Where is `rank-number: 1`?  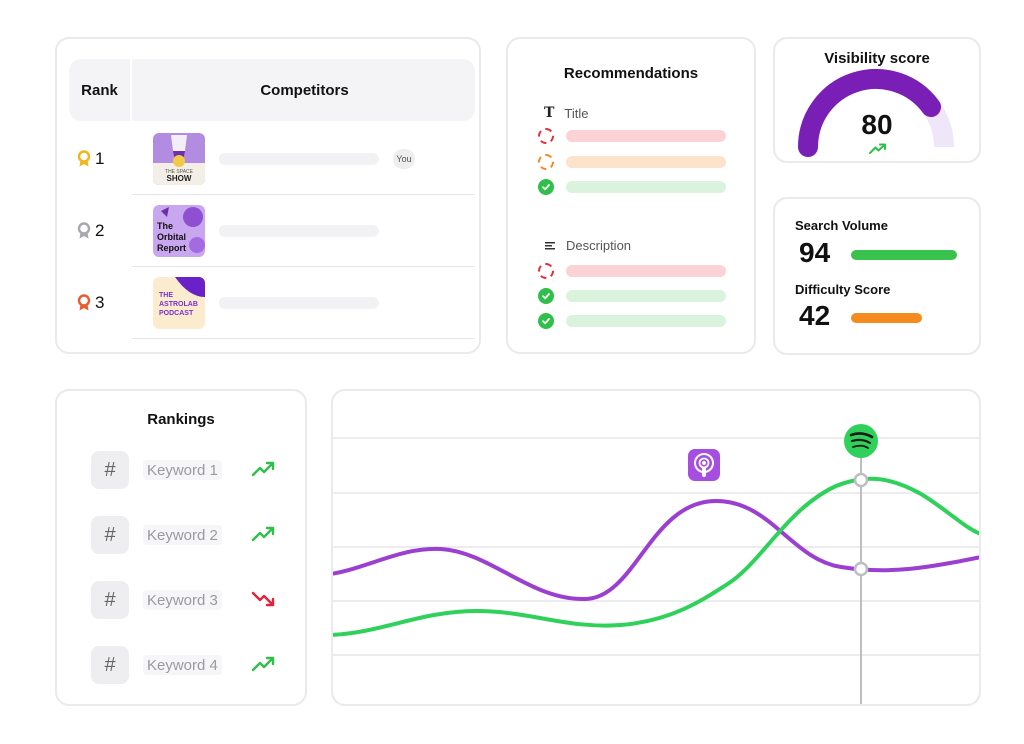 rank-number: 1 is located at coordinates (100, 158).